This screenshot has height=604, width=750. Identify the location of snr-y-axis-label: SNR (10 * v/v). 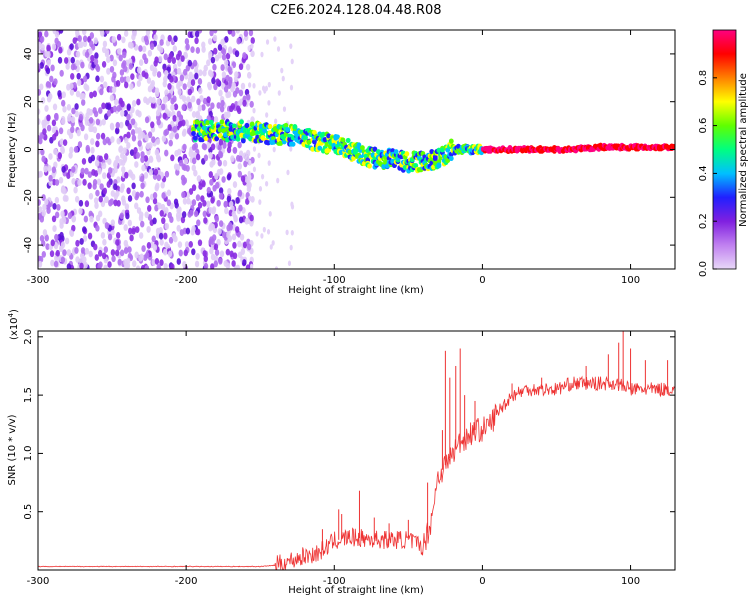
(12, 449).